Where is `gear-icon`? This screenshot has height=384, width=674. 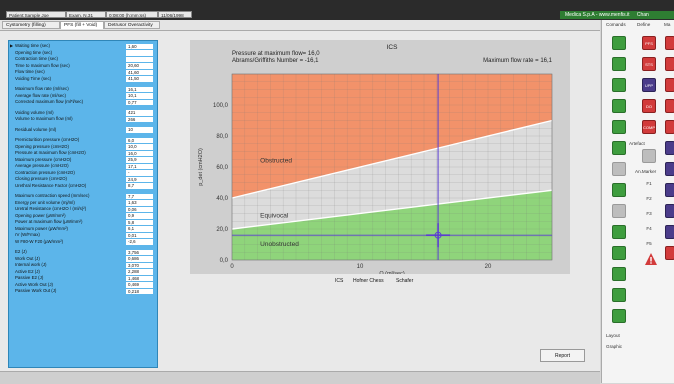 gear-icon is located at coordinates (619, 274).